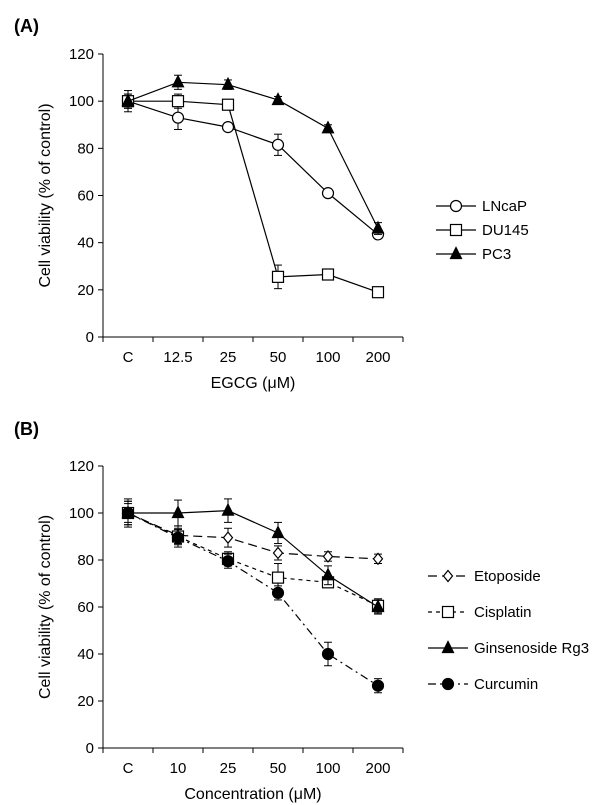 The image size is (608, 805). What do you see at coordinates (504, 206) in the screenshot?
I see `legend-label: LNcaP` at bounding box center [504, 206].